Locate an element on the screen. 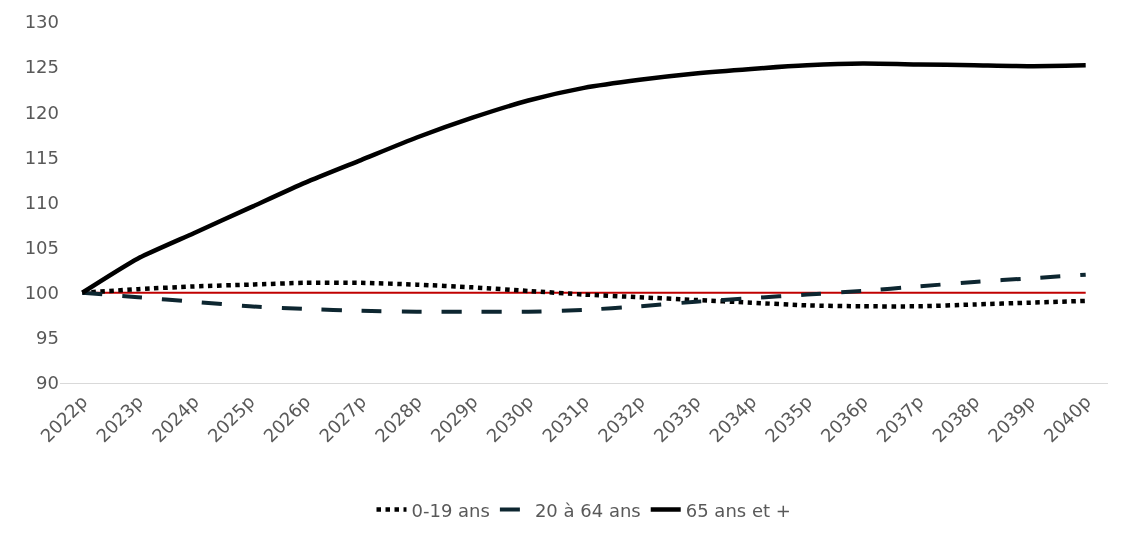  y-tick-label: 95 is located at coordinates (47, 338).